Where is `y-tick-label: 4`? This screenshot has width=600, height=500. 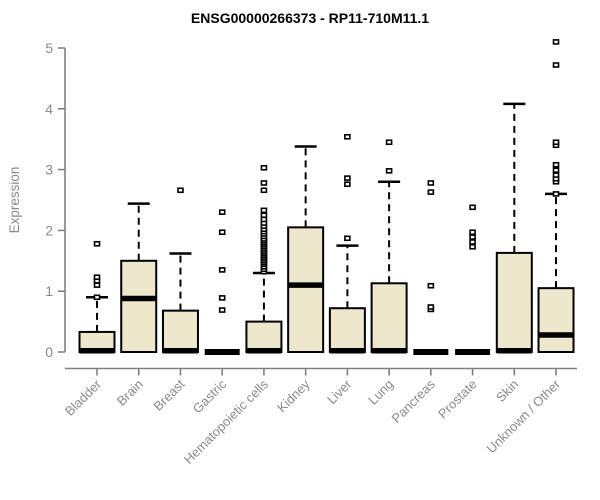
y-tick-label: 4 is located at coordinates (49, 109).